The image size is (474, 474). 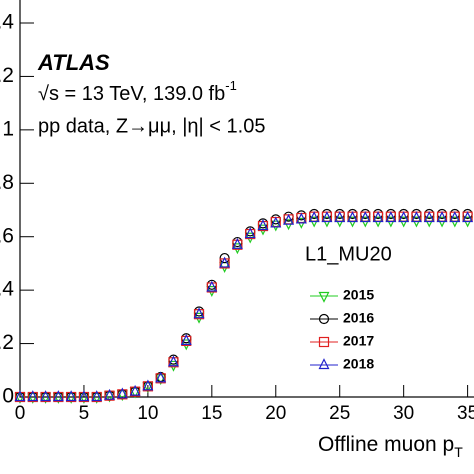 I want to click on legend-label: 2018, so click(x=358, y=364).